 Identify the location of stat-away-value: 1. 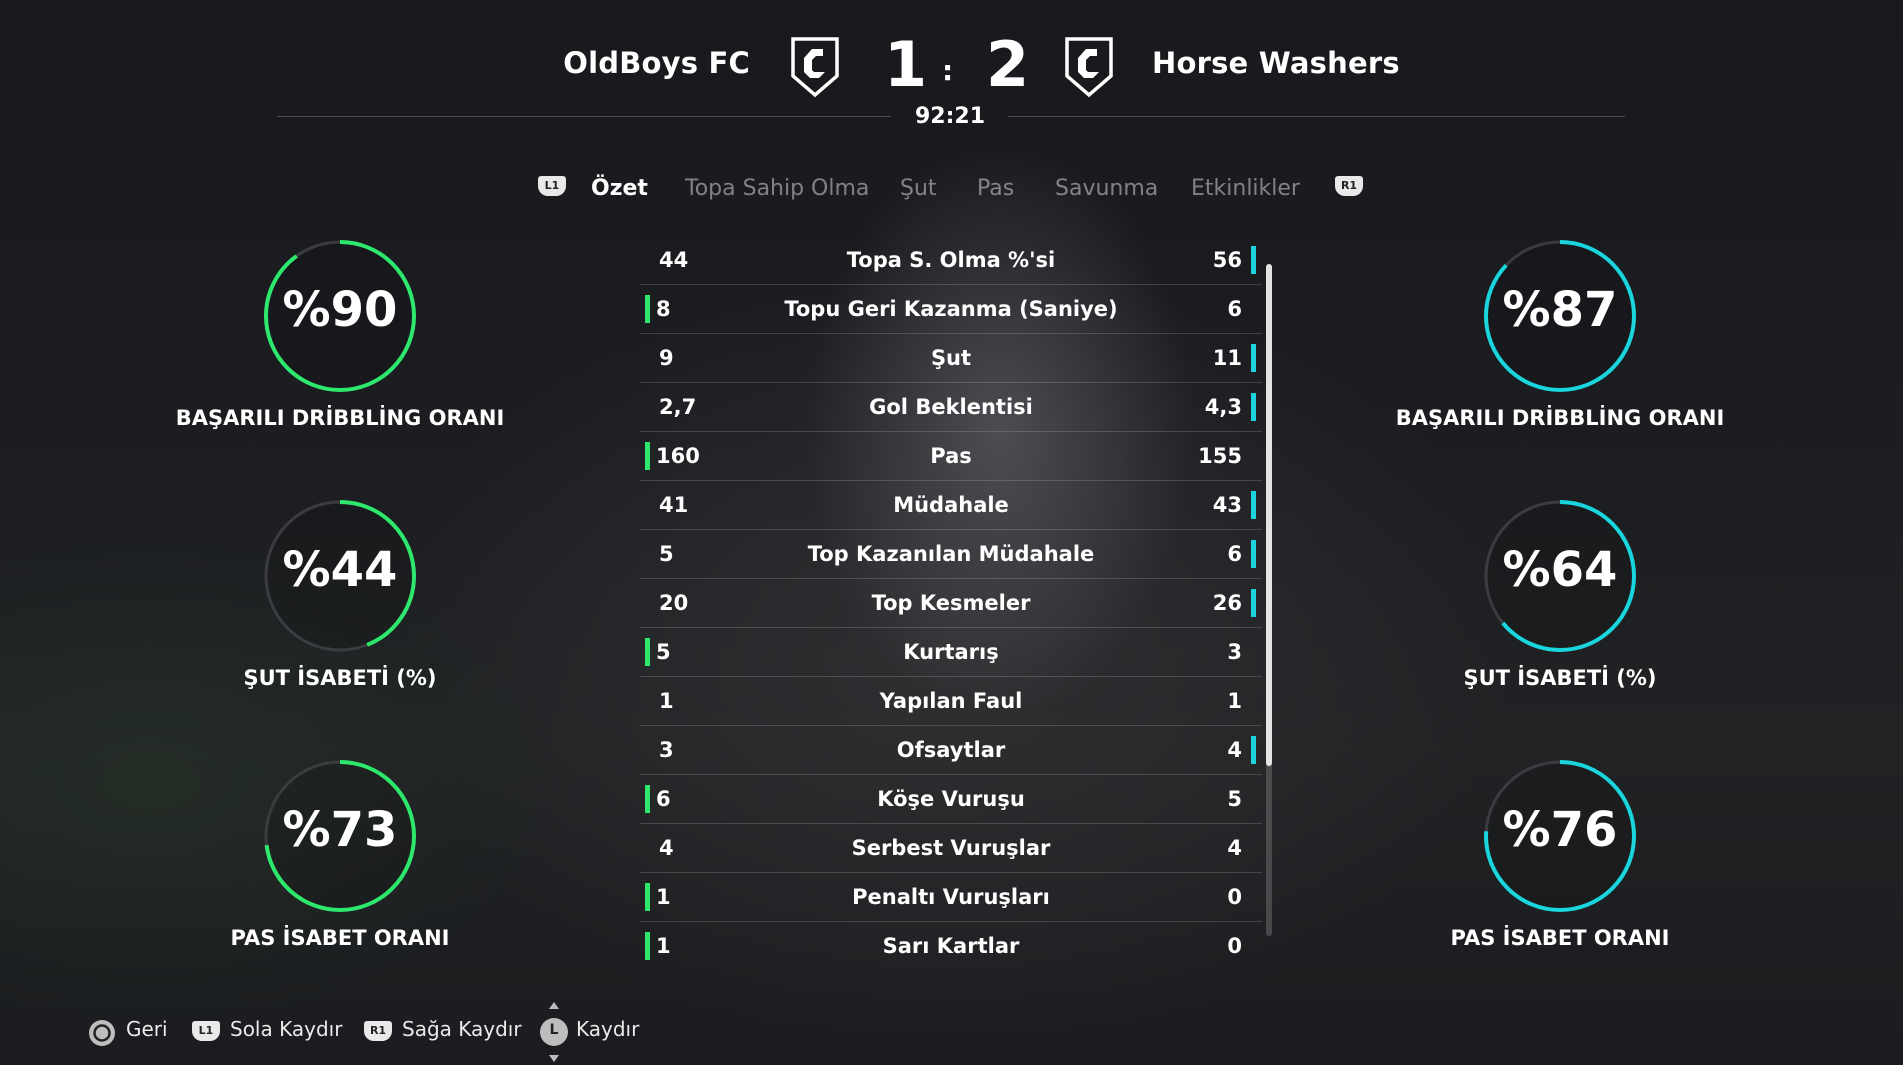
(1234, 701).